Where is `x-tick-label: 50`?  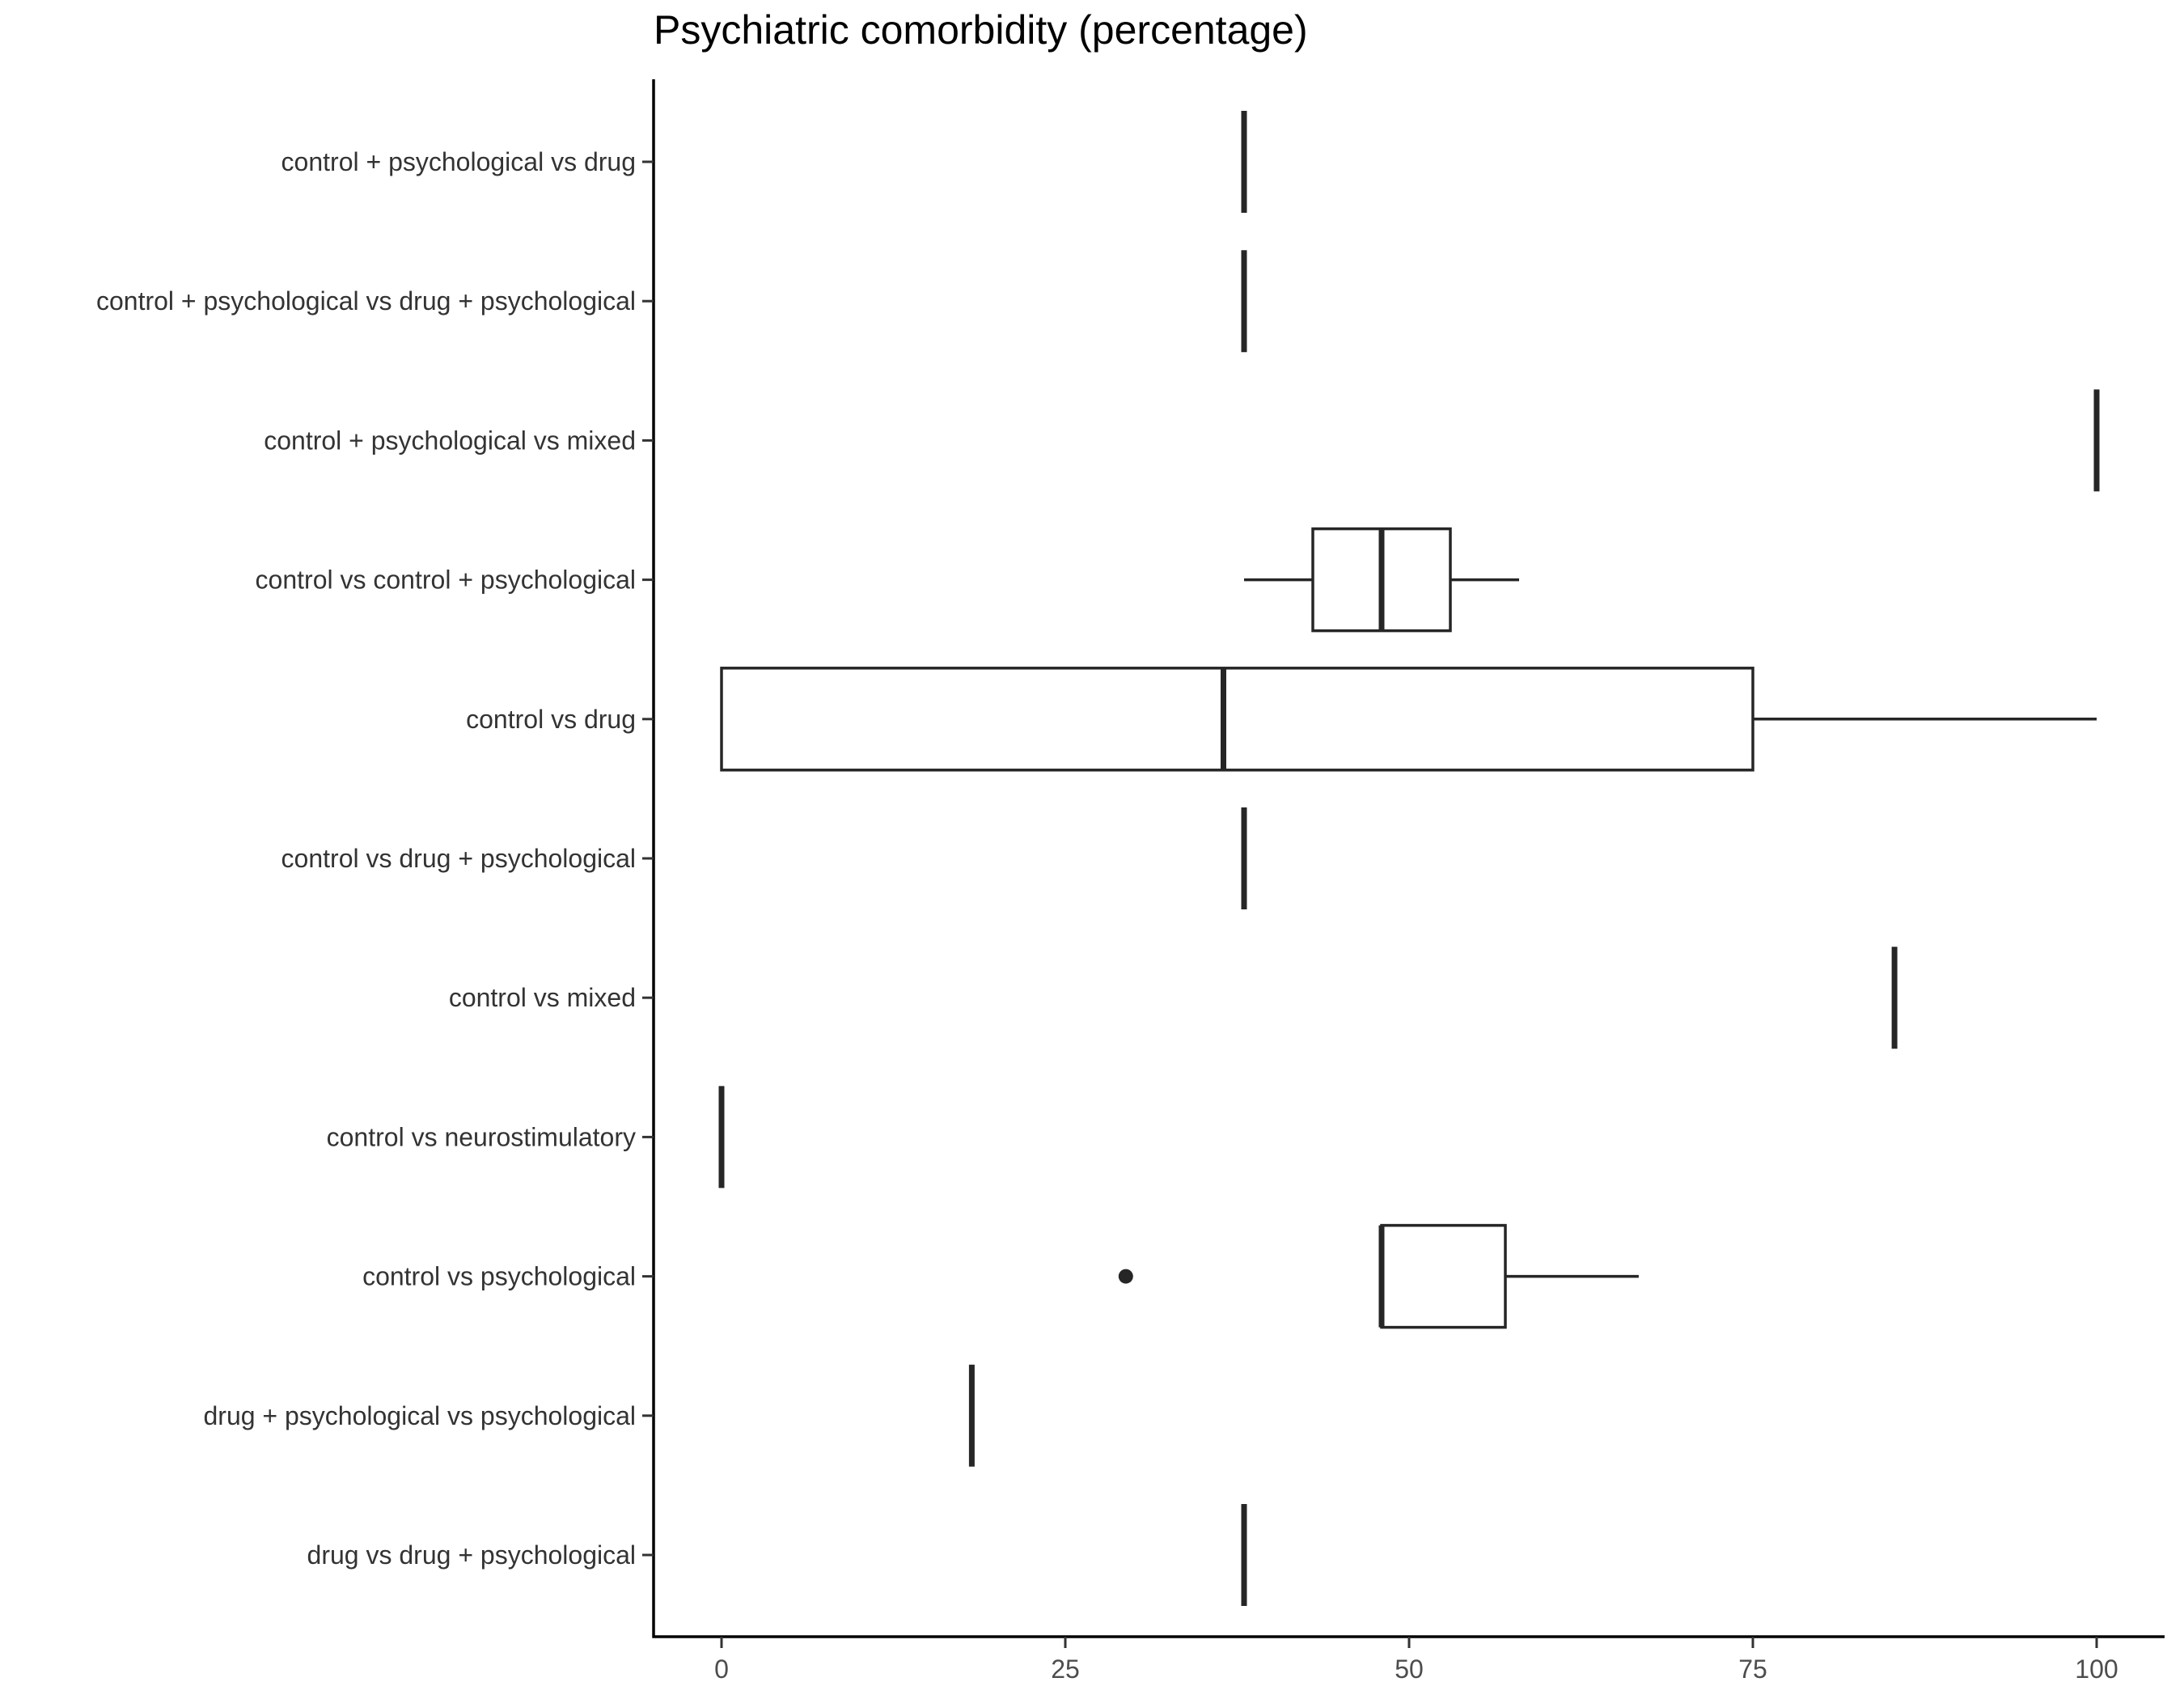 x-tick-label: 50 is located at coordinates (1409, 1669).